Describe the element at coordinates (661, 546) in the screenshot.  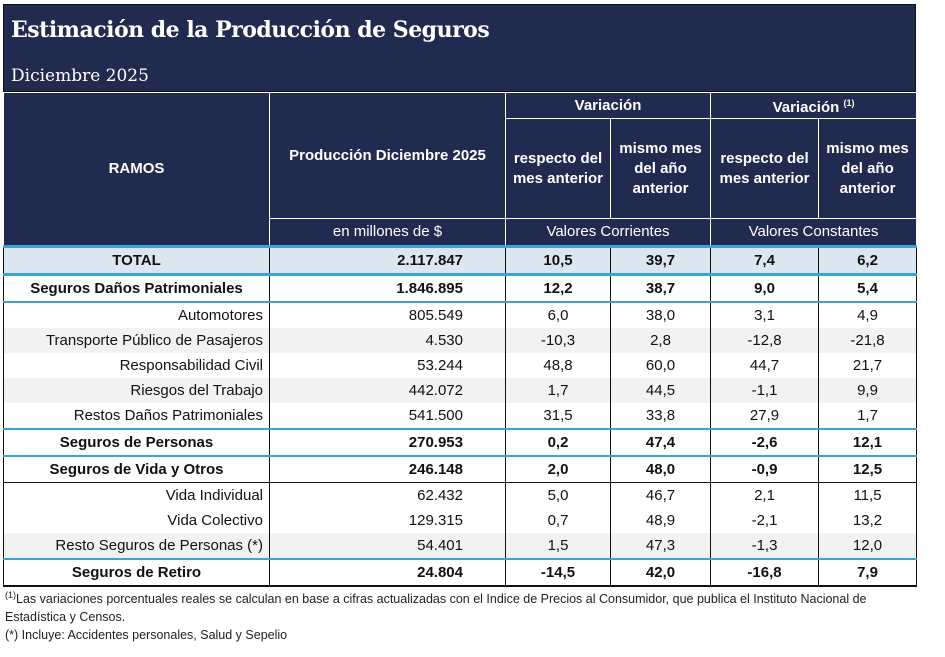
I see `cell-var-corriente-anio: 47,3` at that location.